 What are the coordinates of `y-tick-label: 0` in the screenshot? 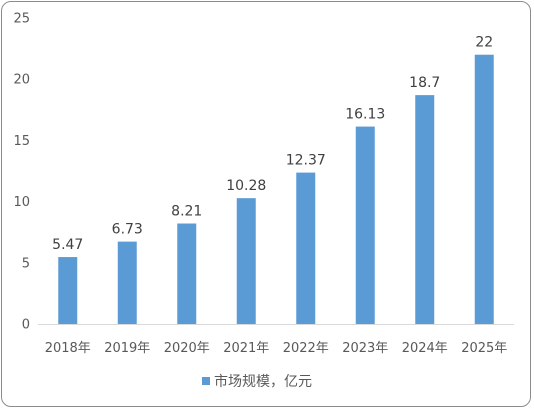 It's located at (26, 325).